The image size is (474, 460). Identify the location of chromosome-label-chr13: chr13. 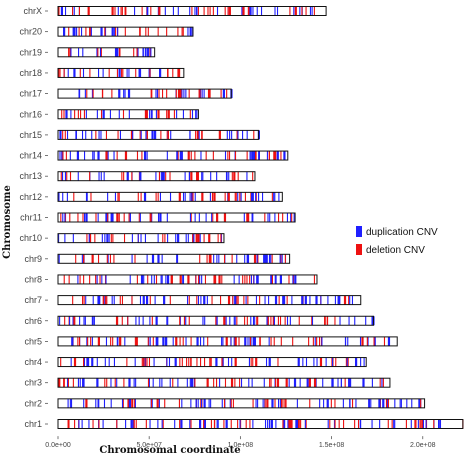
(30, 176).